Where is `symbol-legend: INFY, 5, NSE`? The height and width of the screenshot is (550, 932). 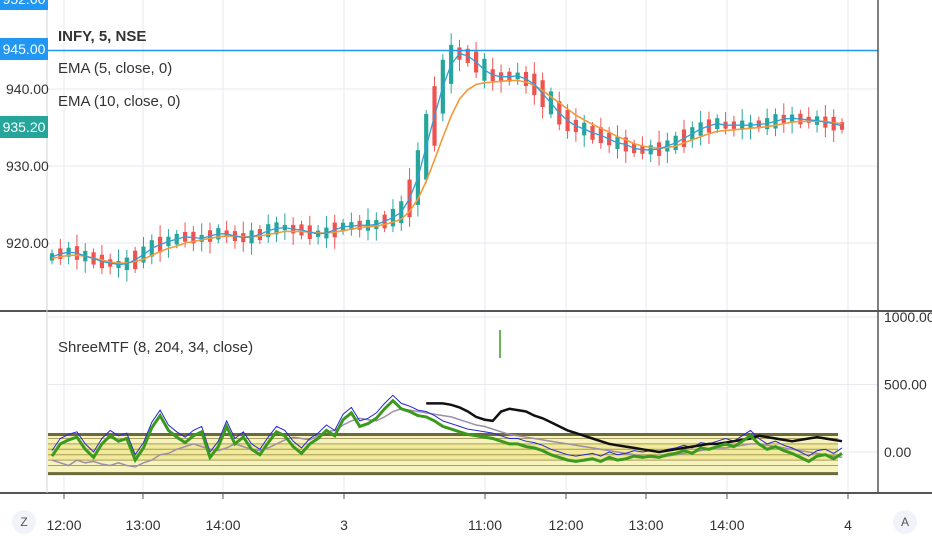
symbol-legend: INFY, 5, NSE is located at coordinates (102, 36).